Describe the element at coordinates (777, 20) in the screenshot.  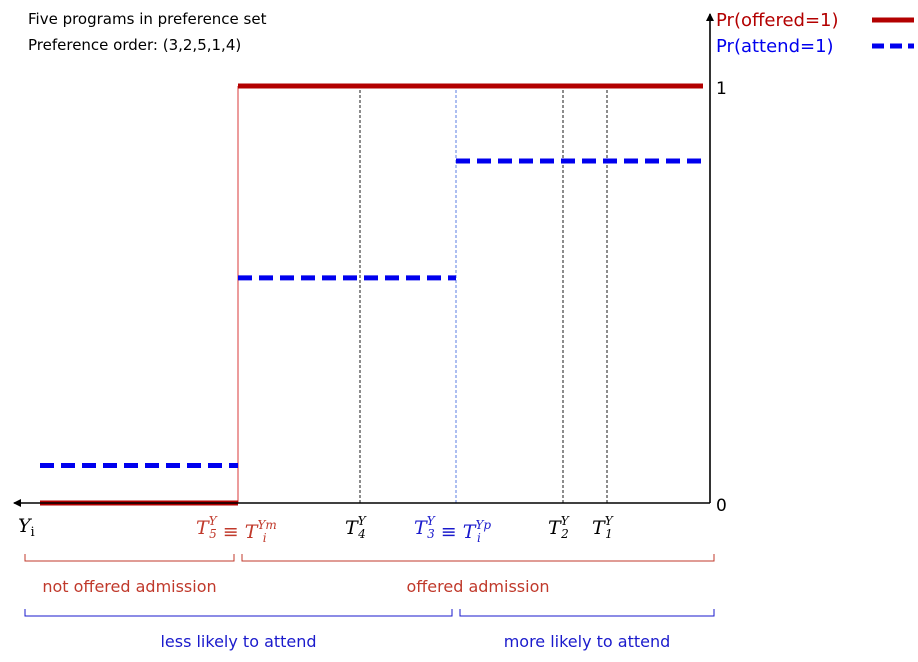
I see `legend-label-0: Pr(offered=1)` at that location.